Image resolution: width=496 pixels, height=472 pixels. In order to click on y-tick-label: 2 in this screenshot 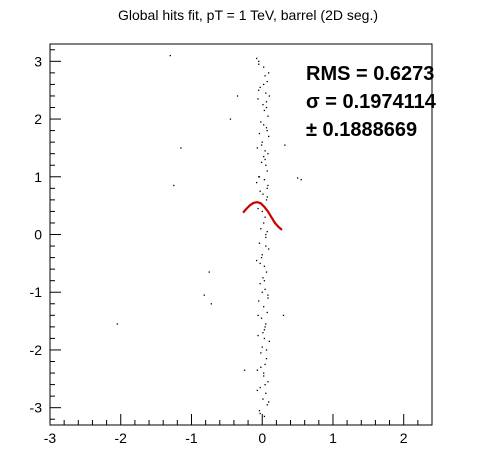, I will do `click(38, 119)`.